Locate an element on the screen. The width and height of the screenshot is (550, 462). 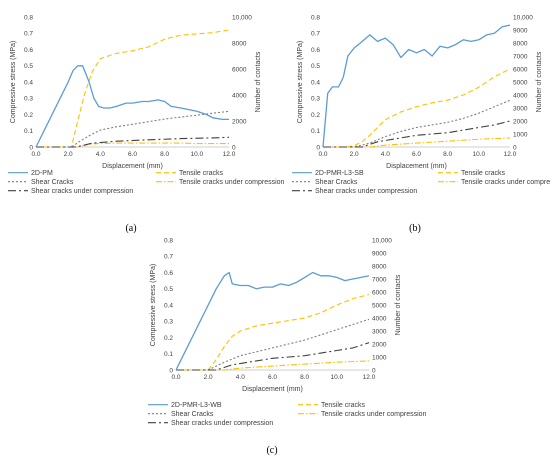
x-tick-label: 0.0 is located at coordinates (175, 377).